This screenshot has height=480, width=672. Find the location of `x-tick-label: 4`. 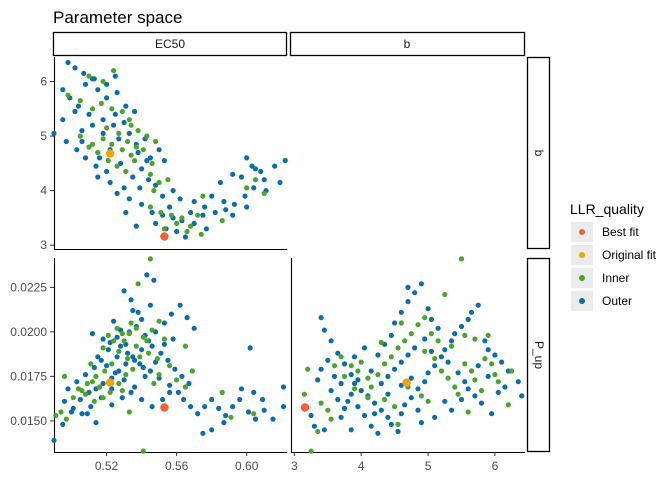

x-tick-label: 4 is located at coordinates (361, 466).